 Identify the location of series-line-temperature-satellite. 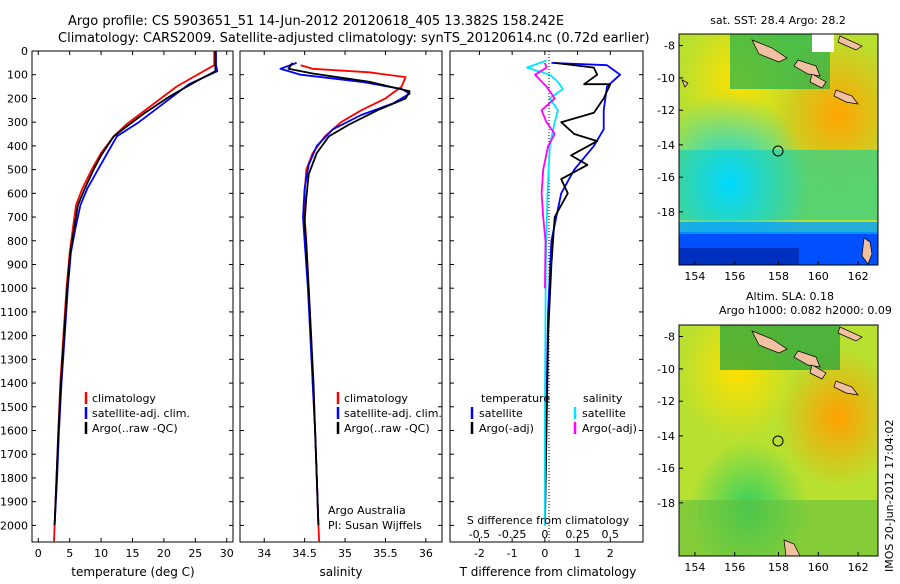
(582, 294).